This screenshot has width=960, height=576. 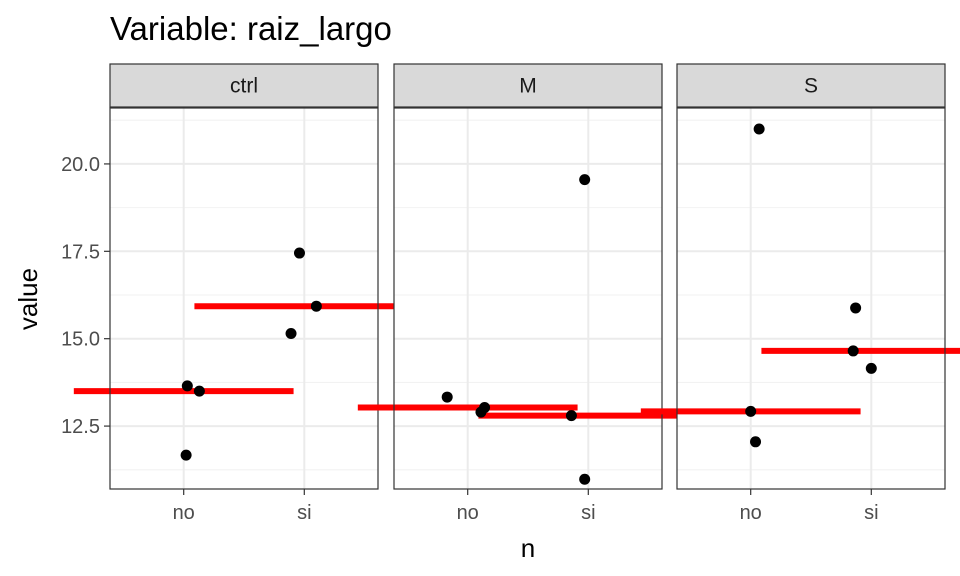 I want to click on y-tick-label: 20.0, so click(x=80, y=165).